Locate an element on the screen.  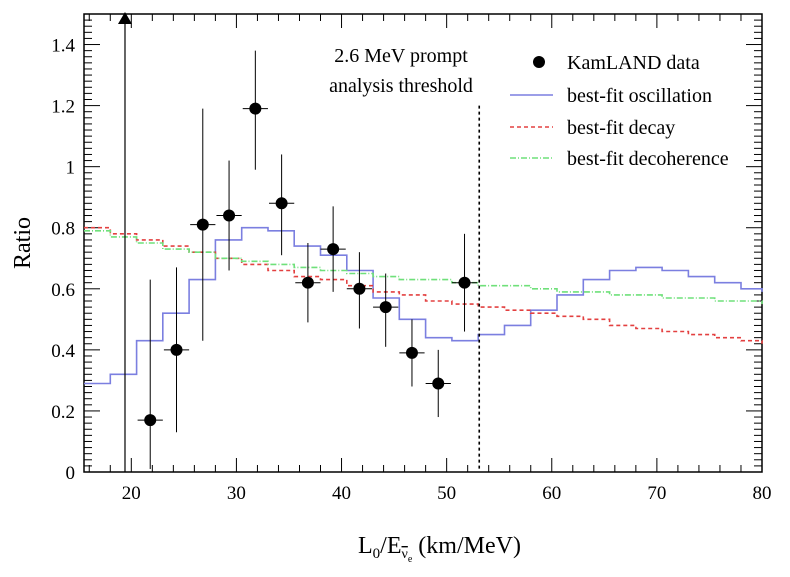
x-tick-label: 70 is located at coordinates (656, 493).